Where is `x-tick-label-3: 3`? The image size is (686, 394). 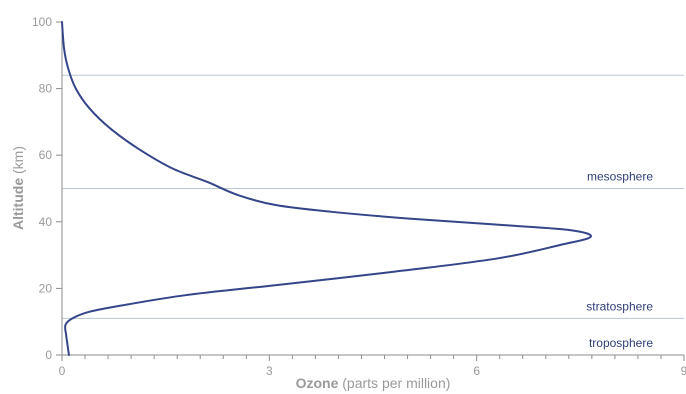
x-tick-label-3: 3 is located at coordinates (269, 371).